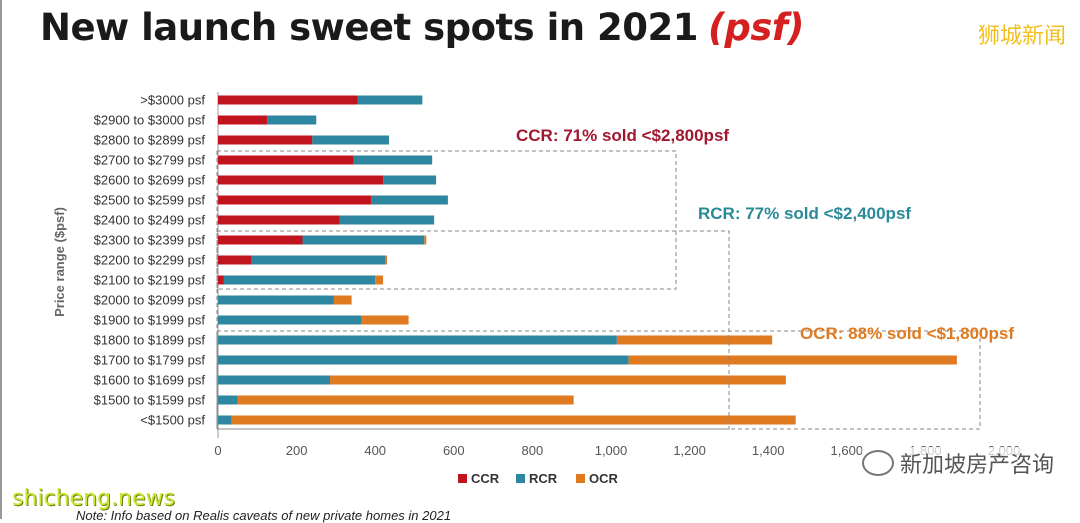  Describe the element at coordinates (462, 478) in the screenshot. I see `legend-swatch-ccr` at that location.